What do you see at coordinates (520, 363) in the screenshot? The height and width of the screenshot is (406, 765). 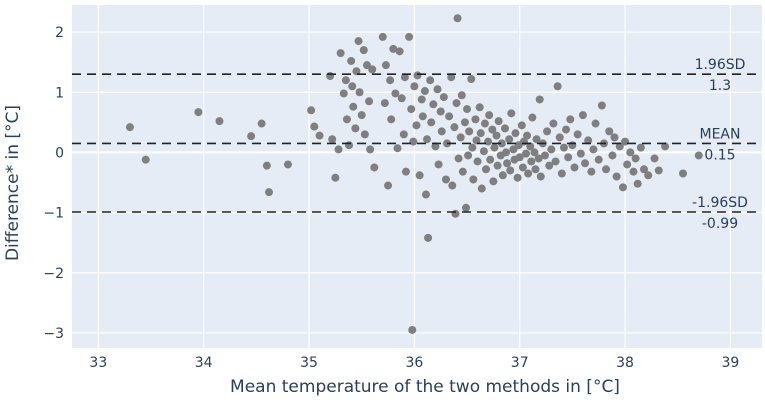 I see `x-tick-label: 37` at bounding box center [520, 363].